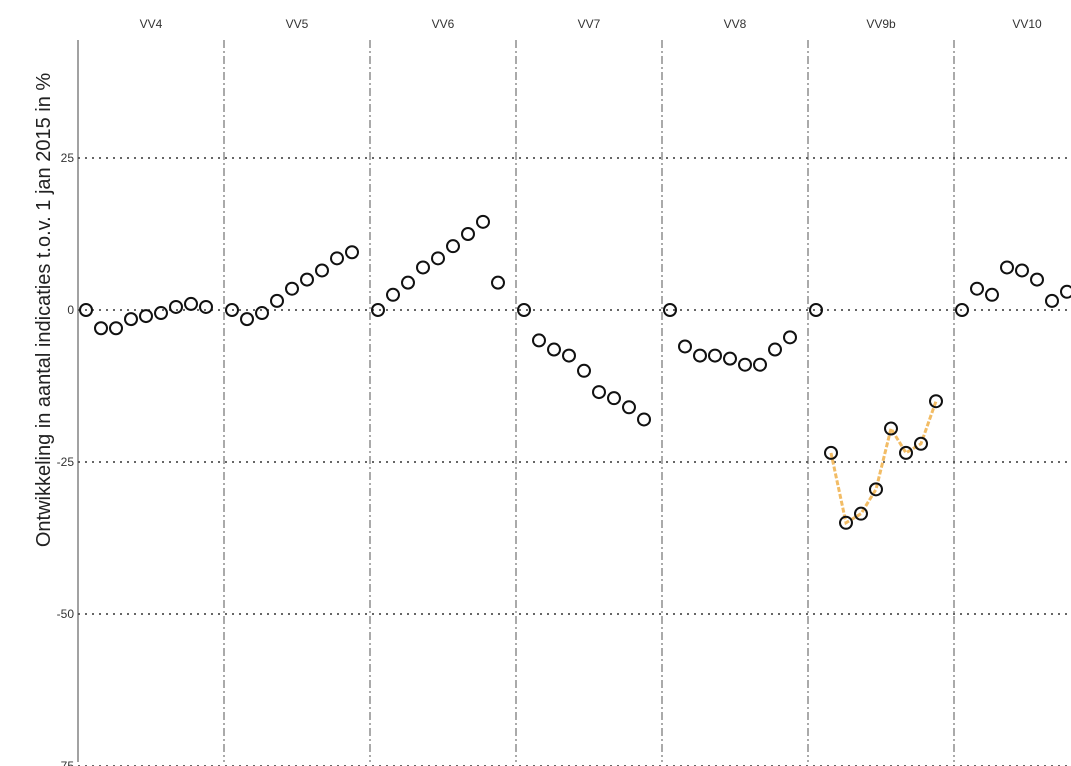 This screenshot has height=766, width=1071. I want to click on panel-vv8: VV8, so click(730, 194).